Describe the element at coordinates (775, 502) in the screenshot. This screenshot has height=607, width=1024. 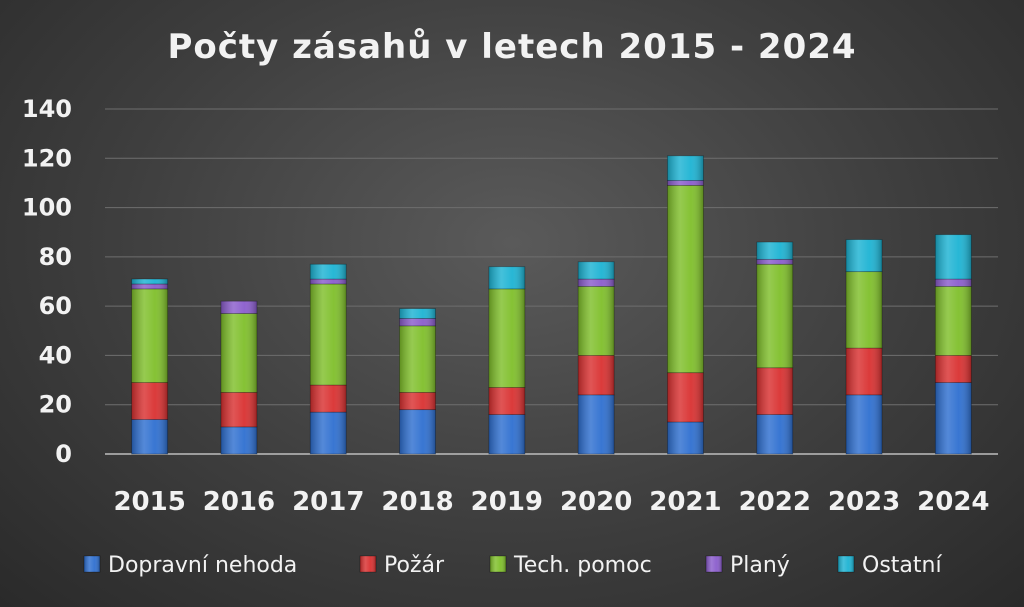
I see `x-tick-label: 2022` at that location.